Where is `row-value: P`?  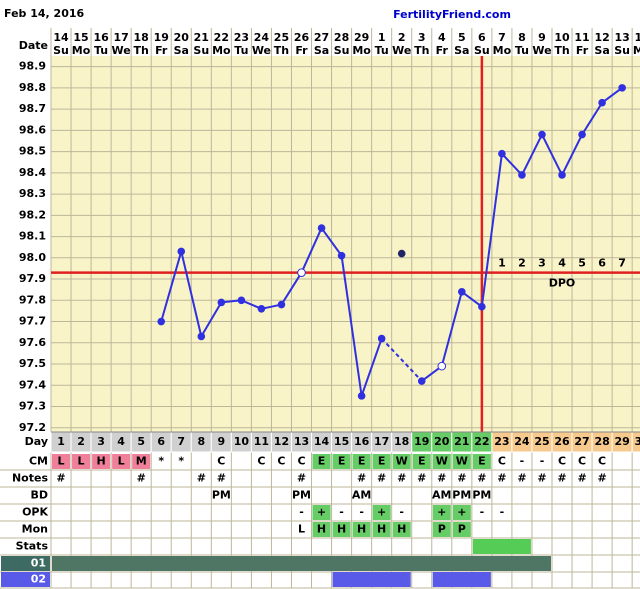
row-value: P is located at coordinates (442, 529).